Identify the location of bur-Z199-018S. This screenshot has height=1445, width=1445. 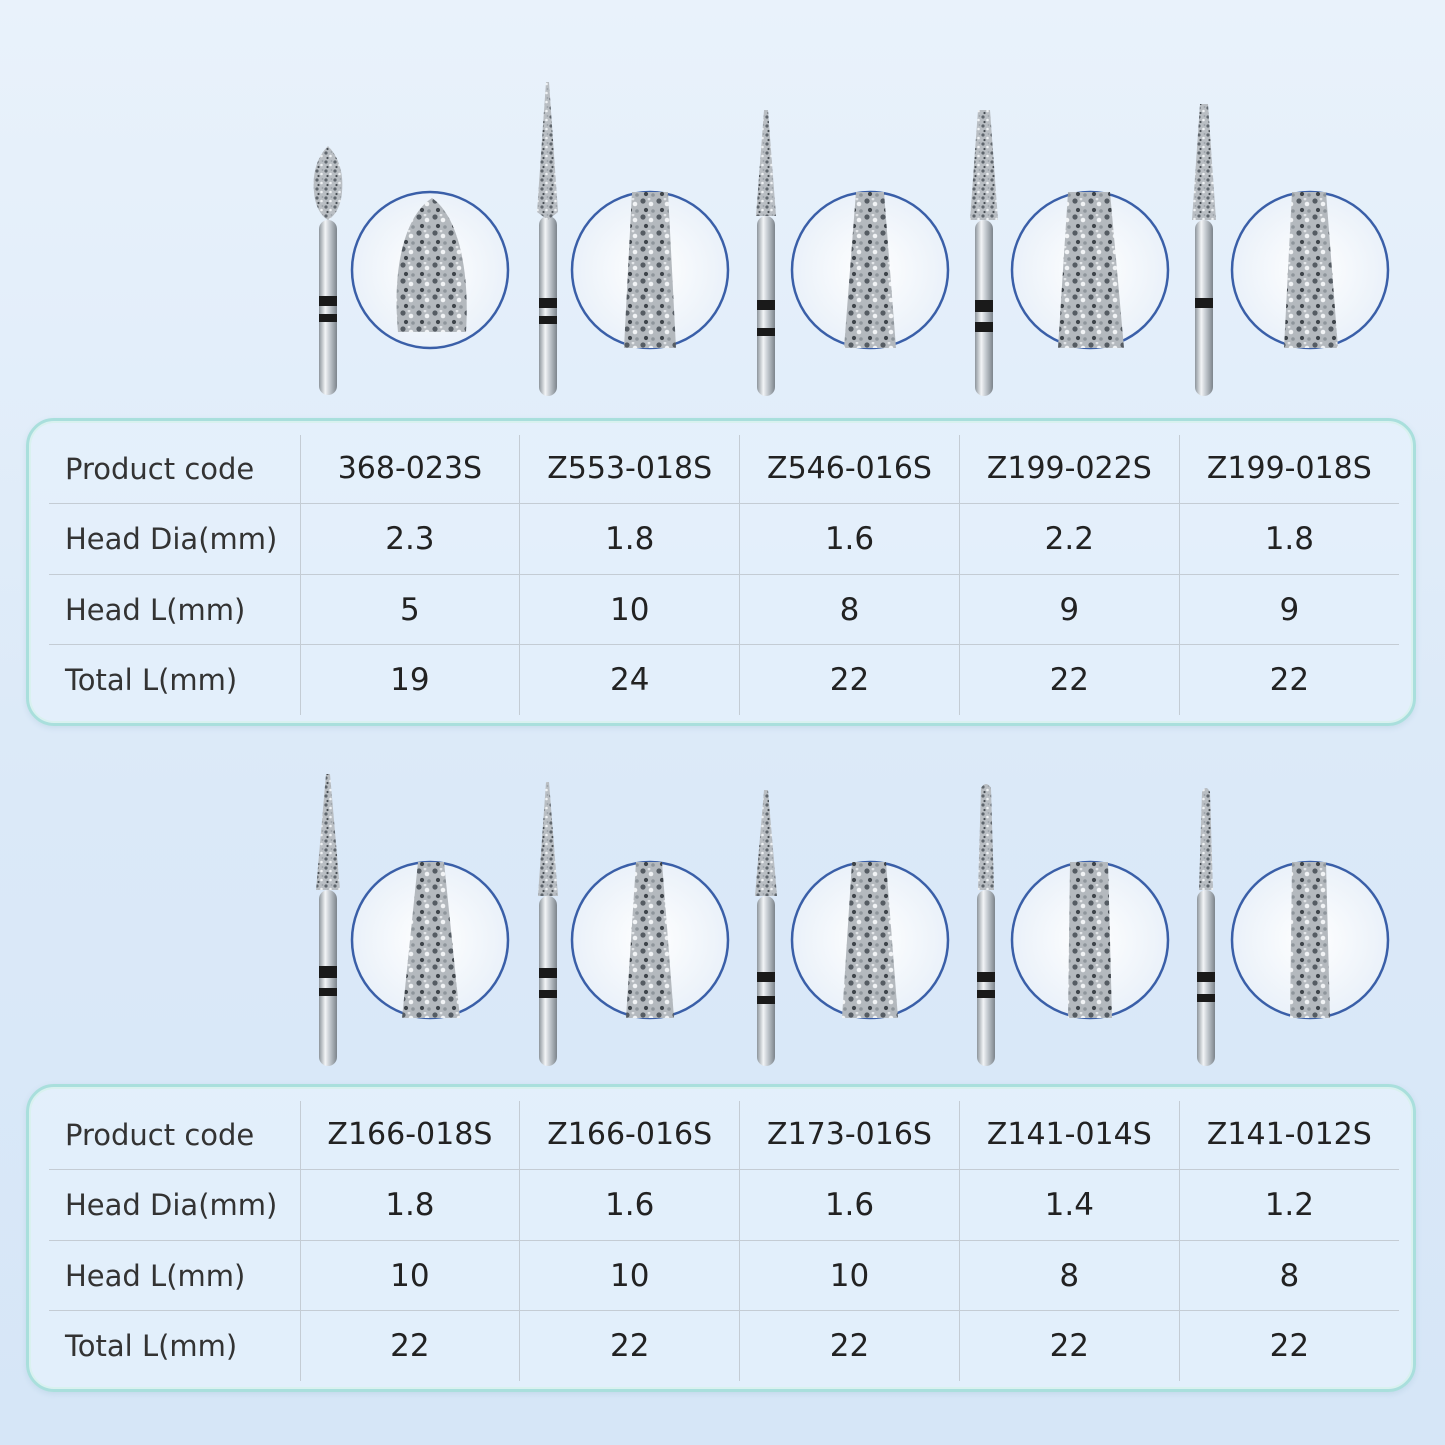
(1204, 250).